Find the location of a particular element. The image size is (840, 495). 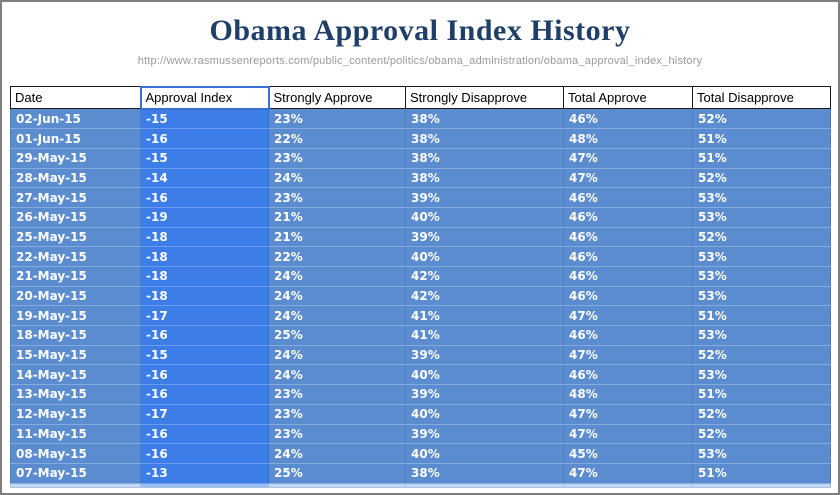

cell-date: 11-May-15 is located at coordinates (75, 434).